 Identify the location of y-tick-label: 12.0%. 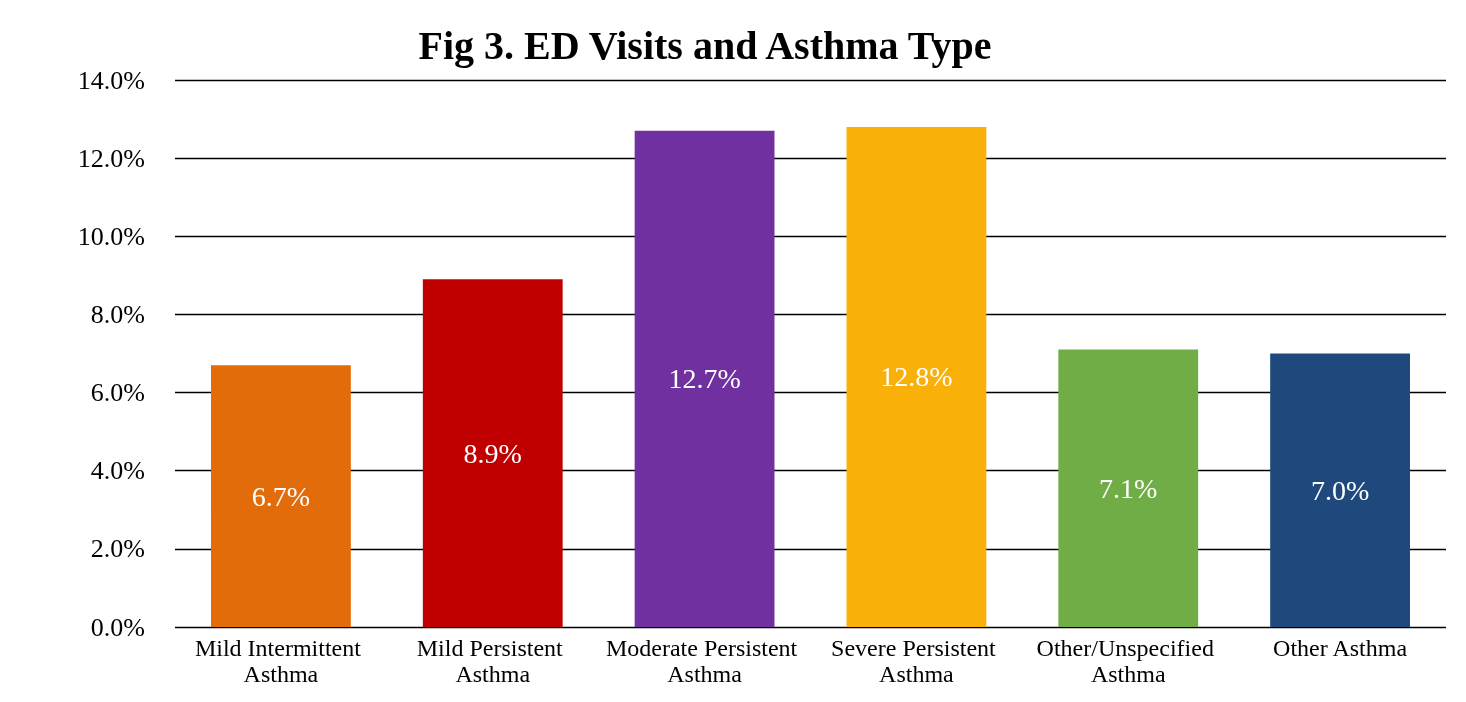
(111, 158).